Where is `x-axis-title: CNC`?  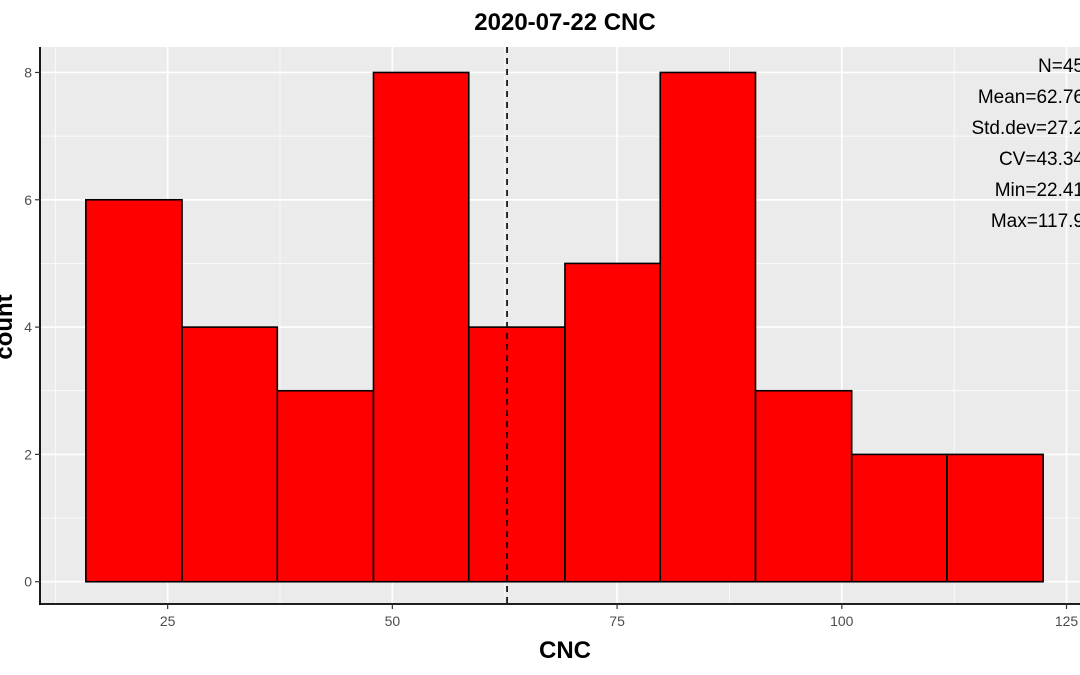
x-axis-title: CNC is located at coordinates (565, 650).